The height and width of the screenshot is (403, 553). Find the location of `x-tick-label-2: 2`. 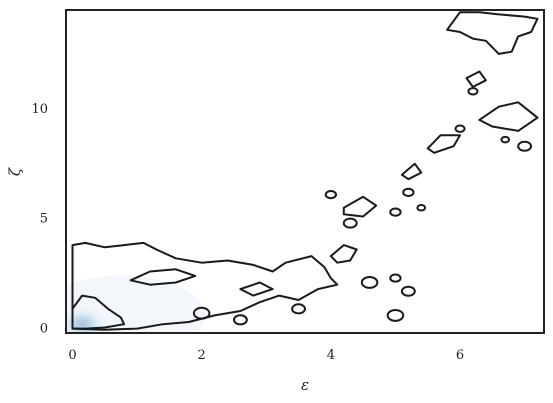

x-tick-label-2: 2 is located at coordinates (202, 355).